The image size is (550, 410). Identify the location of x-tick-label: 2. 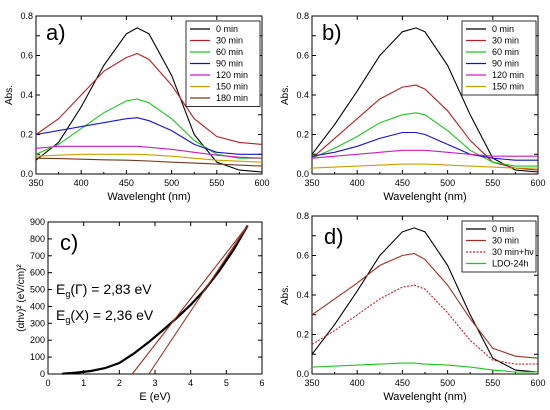
(119, 383).